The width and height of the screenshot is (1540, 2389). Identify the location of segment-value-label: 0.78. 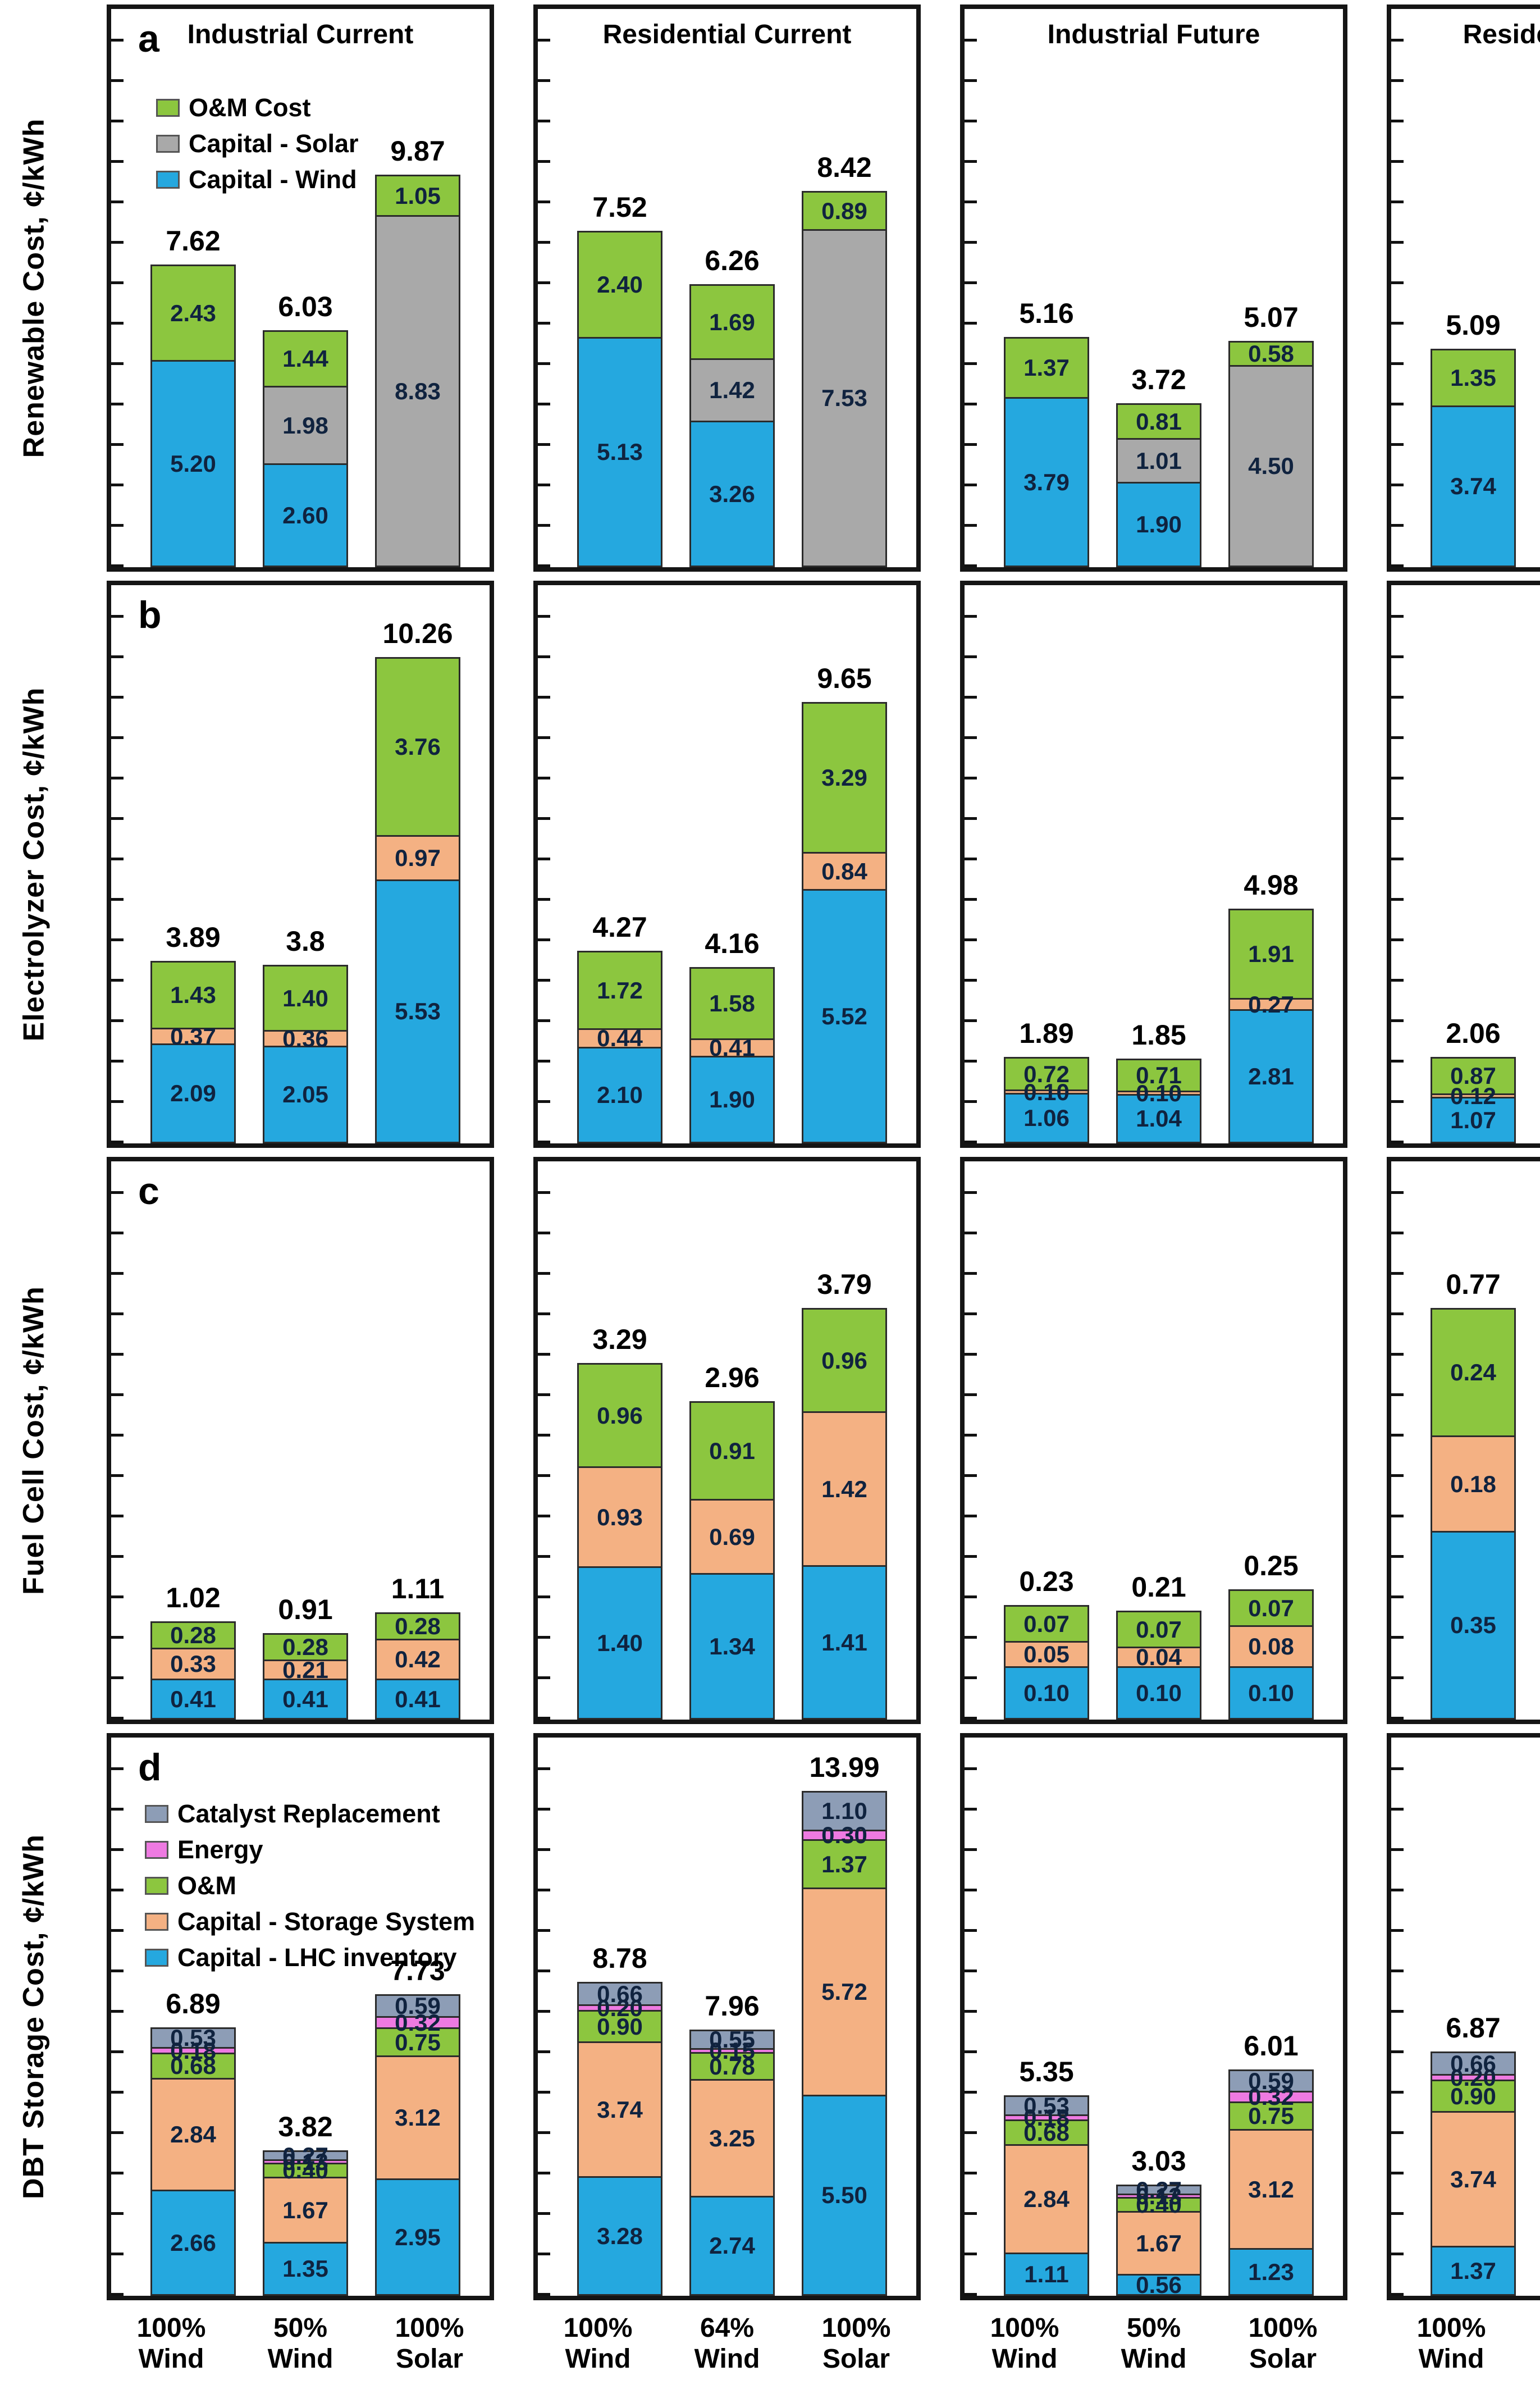
(732, 2066).